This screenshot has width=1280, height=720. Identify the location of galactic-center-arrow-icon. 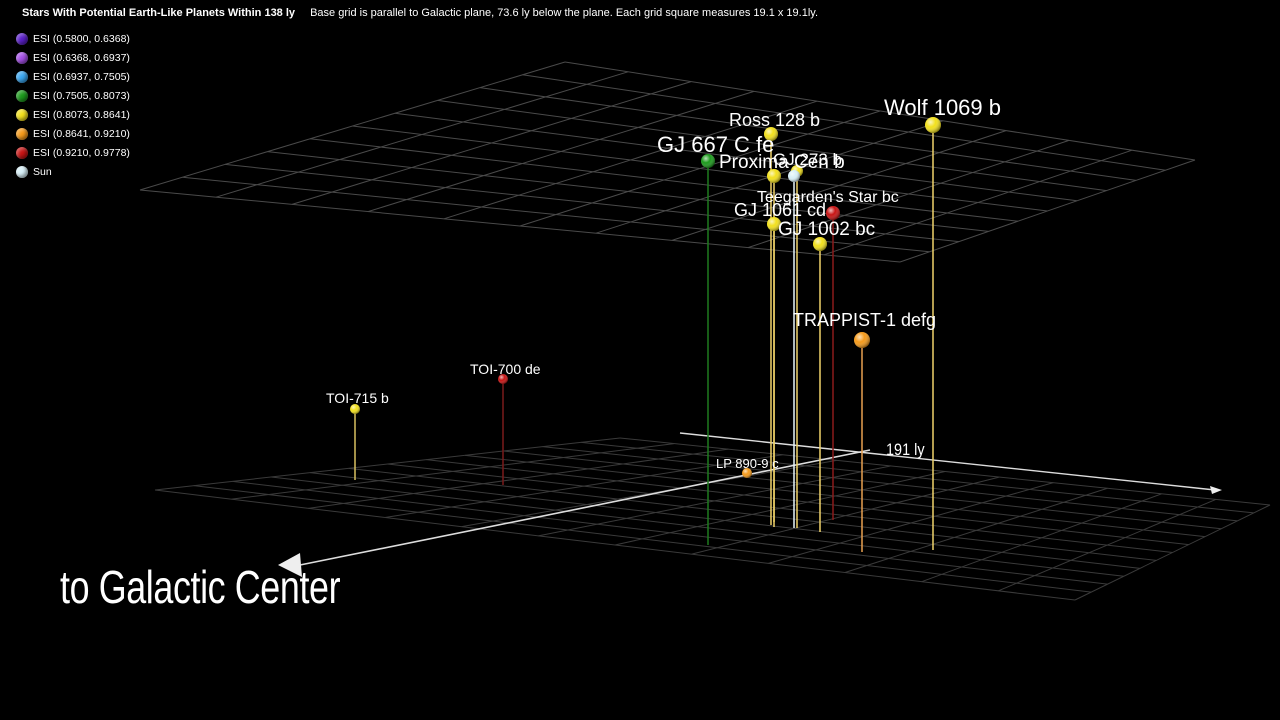
(290, 565).